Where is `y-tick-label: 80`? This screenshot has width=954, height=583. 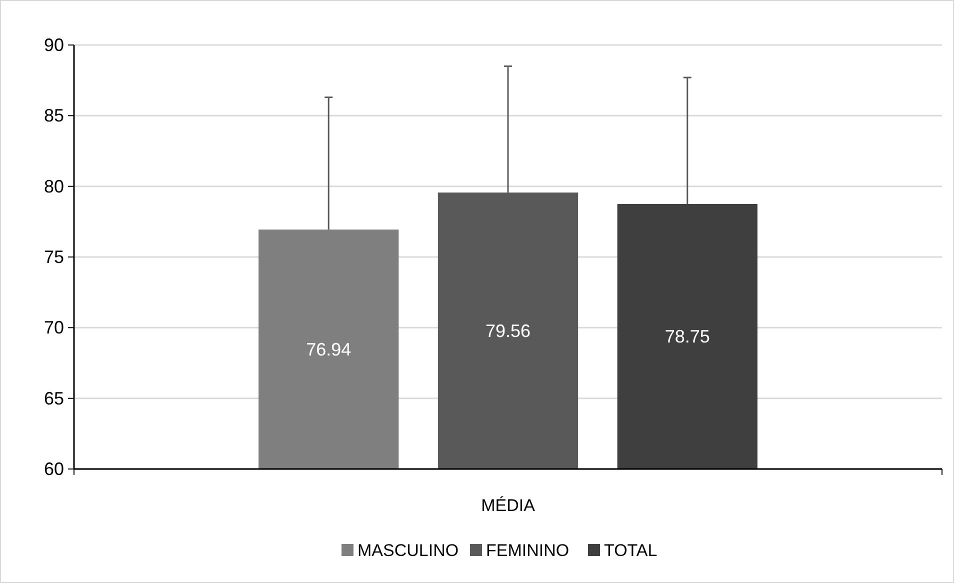
y-tick-label: 80 is located at coordinates (54, 186).